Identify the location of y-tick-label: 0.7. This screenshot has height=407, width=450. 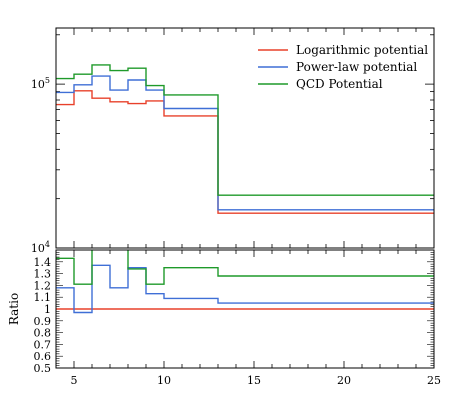
(43, 344).